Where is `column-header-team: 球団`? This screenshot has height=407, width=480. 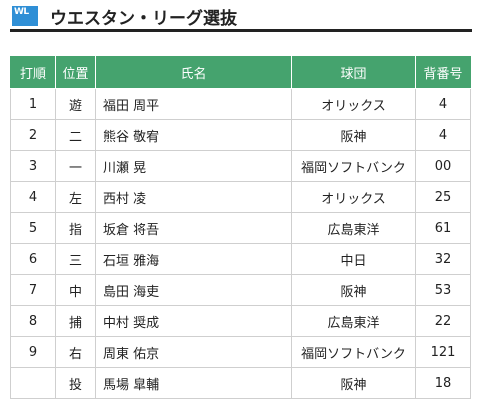
column-header-team: 球団 is located at coordinates (353, 72).